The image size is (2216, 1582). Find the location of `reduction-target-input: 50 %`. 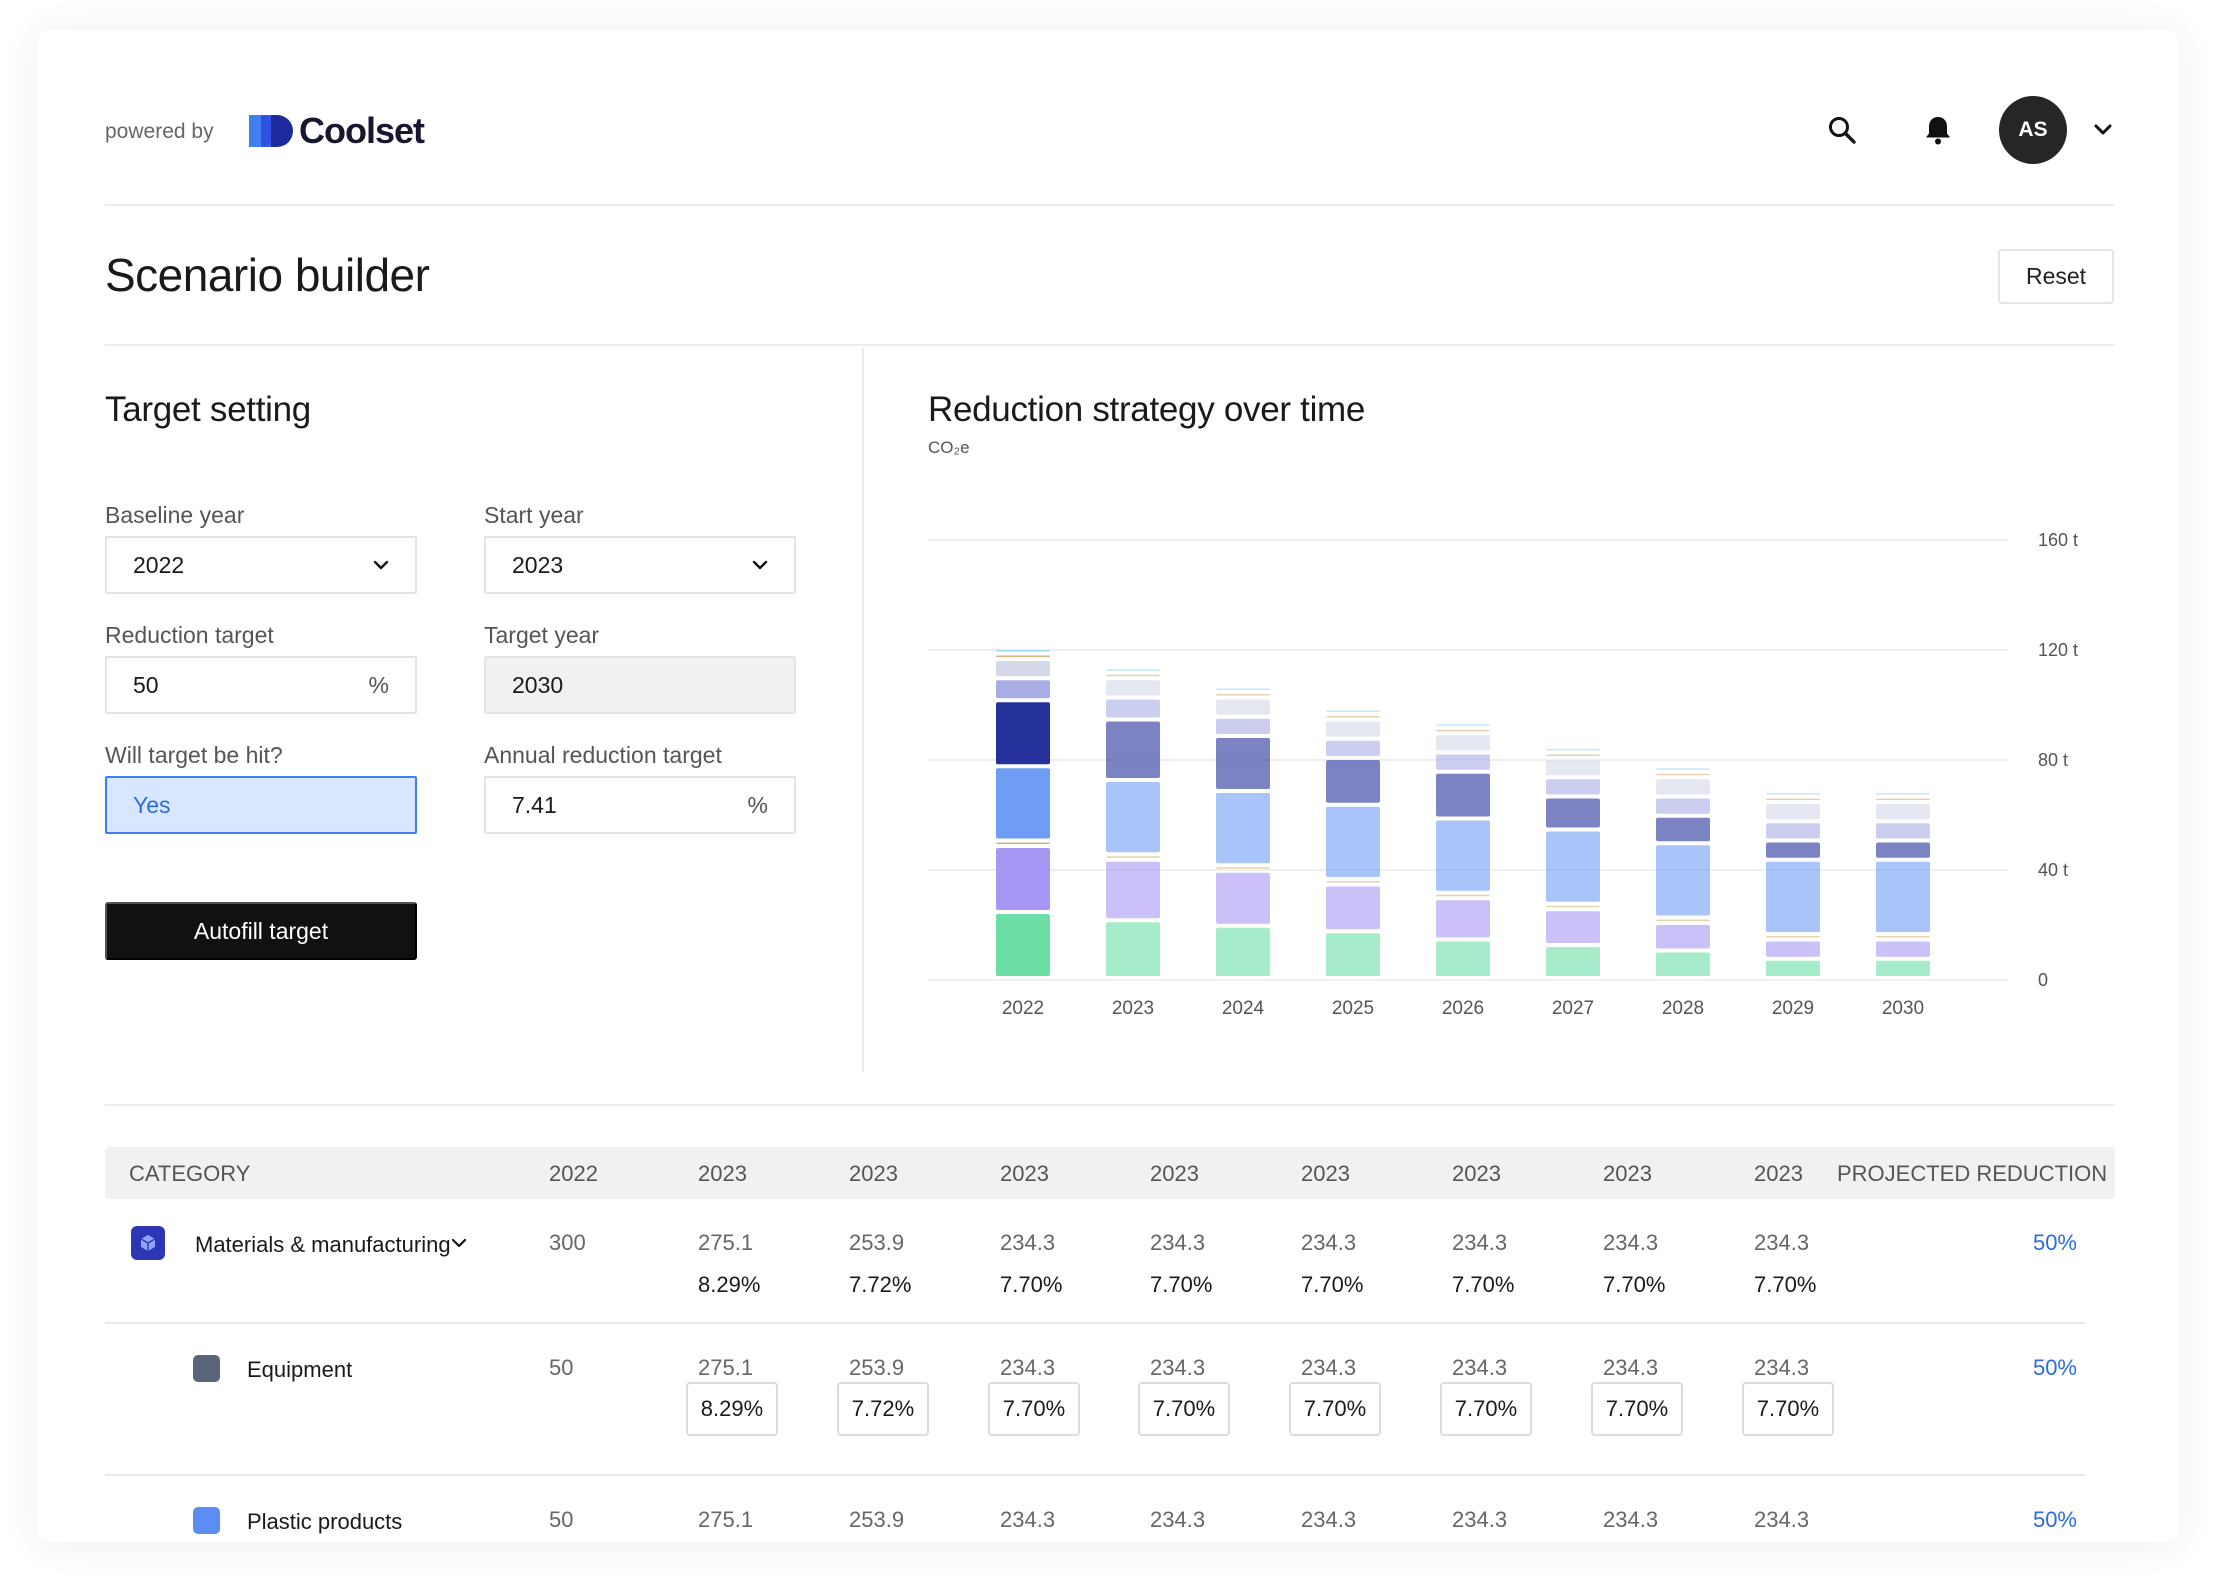

reduction-target-input: 50 % is located at coordinates (261, 685).